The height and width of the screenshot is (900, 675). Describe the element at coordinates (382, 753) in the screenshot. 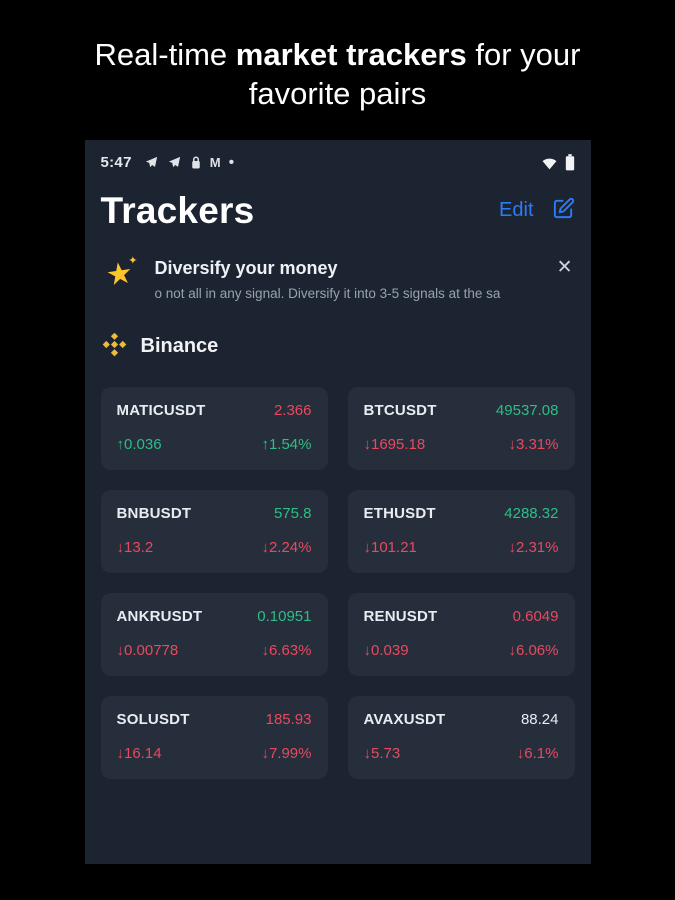

I see `tracker-change: ↓5.73` at that location.